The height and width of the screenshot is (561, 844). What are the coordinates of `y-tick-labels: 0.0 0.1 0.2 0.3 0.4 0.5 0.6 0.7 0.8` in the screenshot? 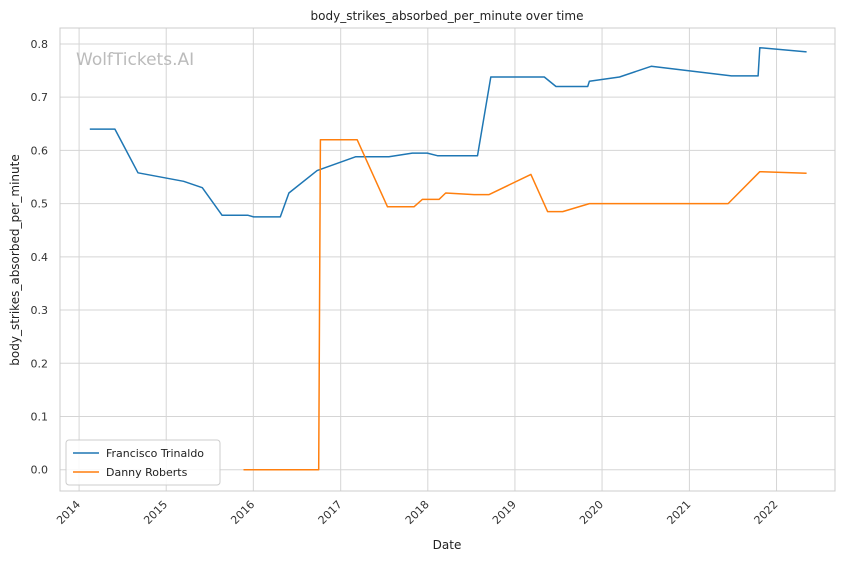 It's located at (40, 257).